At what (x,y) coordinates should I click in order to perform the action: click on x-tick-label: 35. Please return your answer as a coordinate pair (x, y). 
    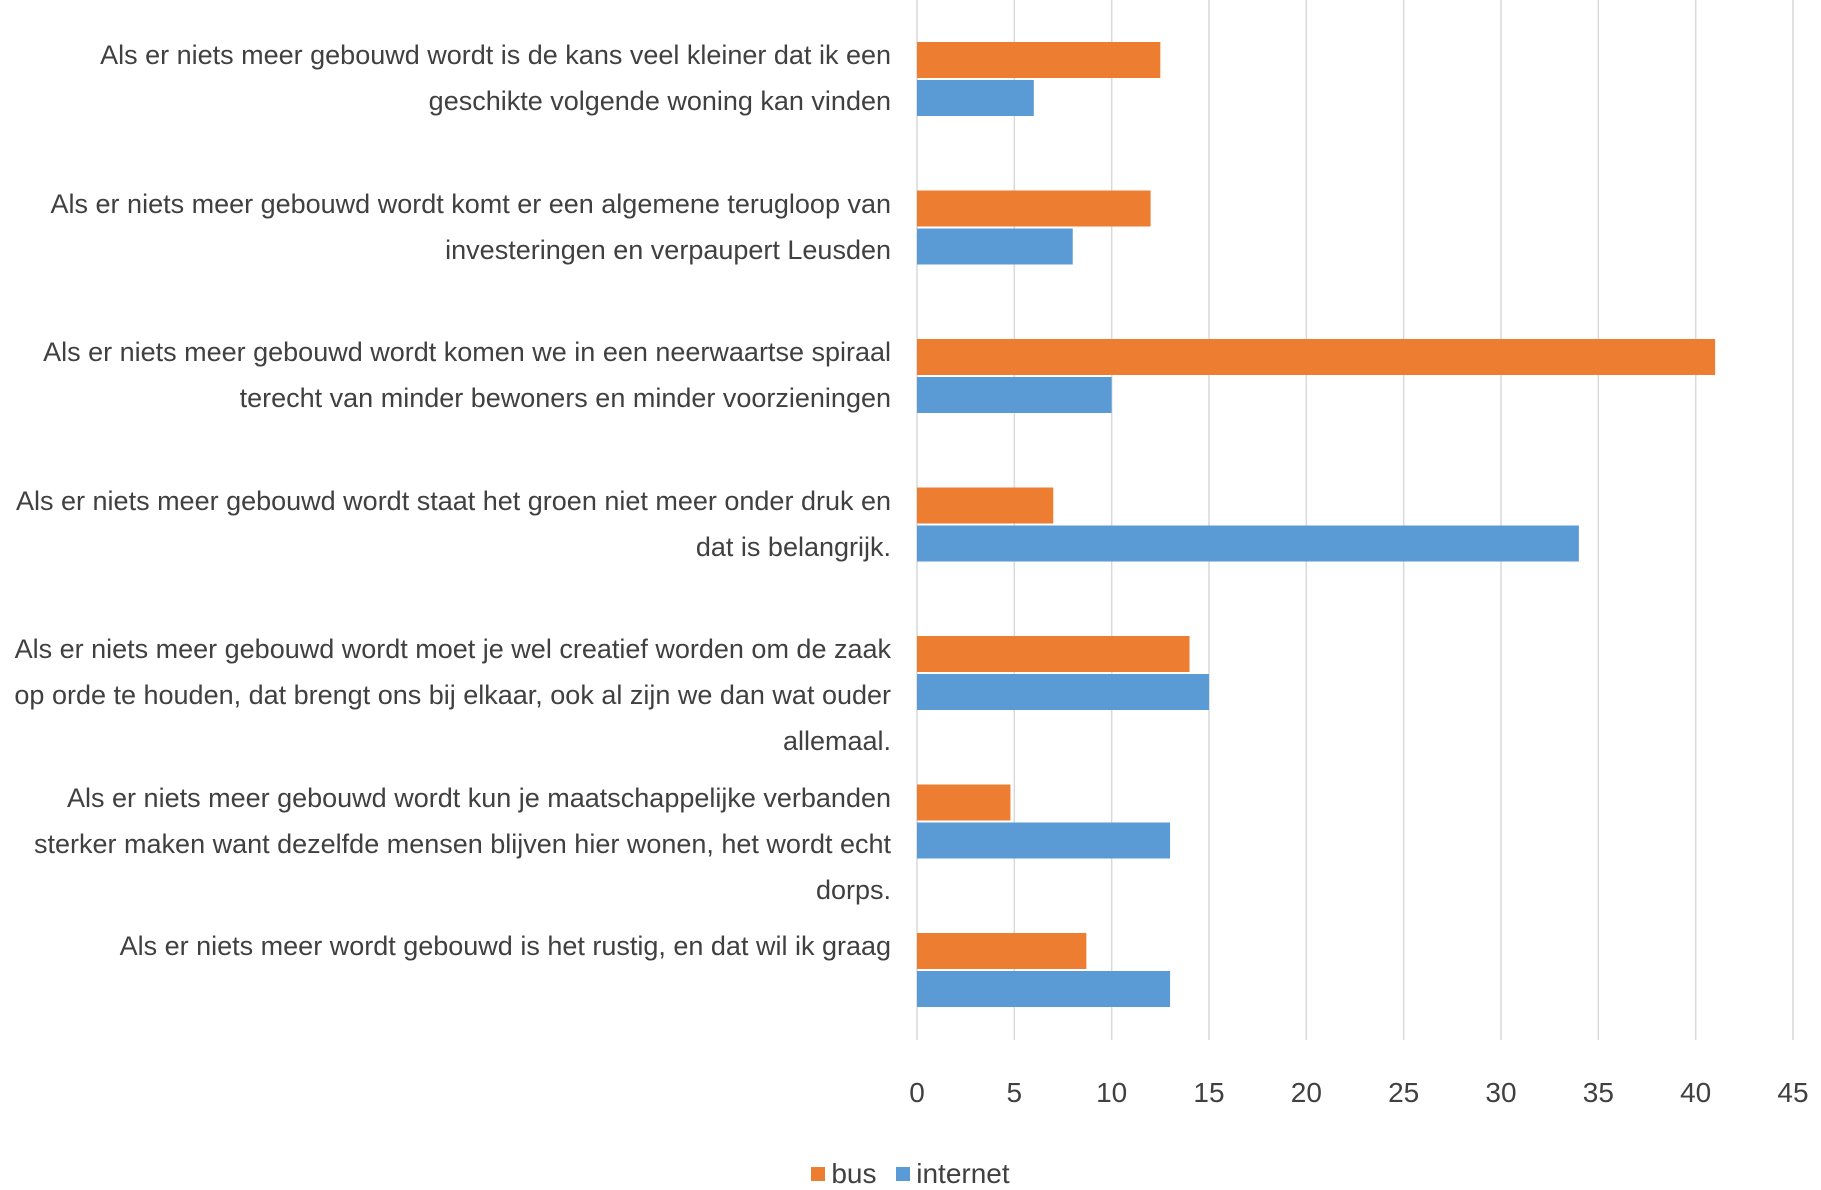
    Looking at the image, I should click on (1598, 1092).